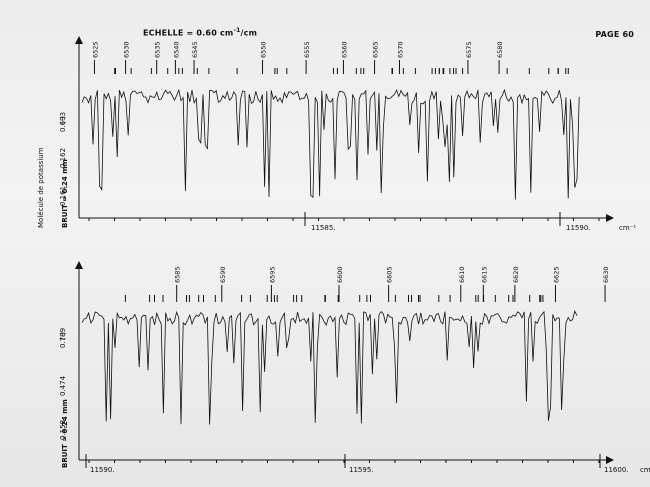 This screenshot has width=650, height=487. Describe the element at coordinates (188, 33) in the screenshot. I see `scale-label-main: ECHELLE = 0.60 cm` at that location.